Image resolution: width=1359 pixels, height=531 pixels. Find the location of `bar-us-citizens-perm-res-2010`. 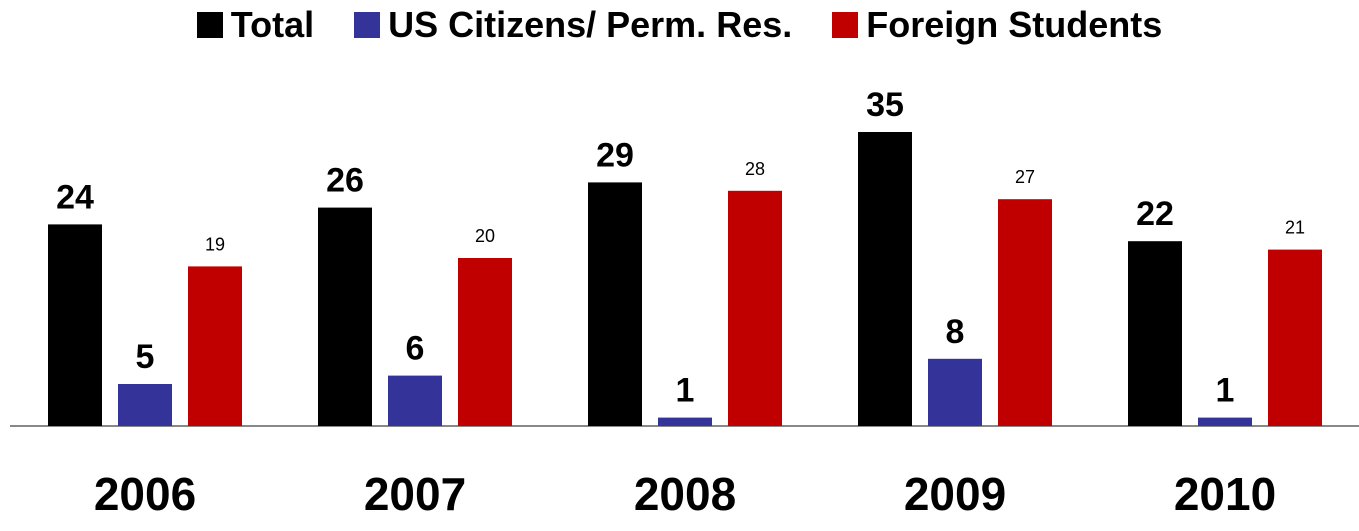

bar-us-citizens-perm-res-2010 is located at coordinates (1225, 421).